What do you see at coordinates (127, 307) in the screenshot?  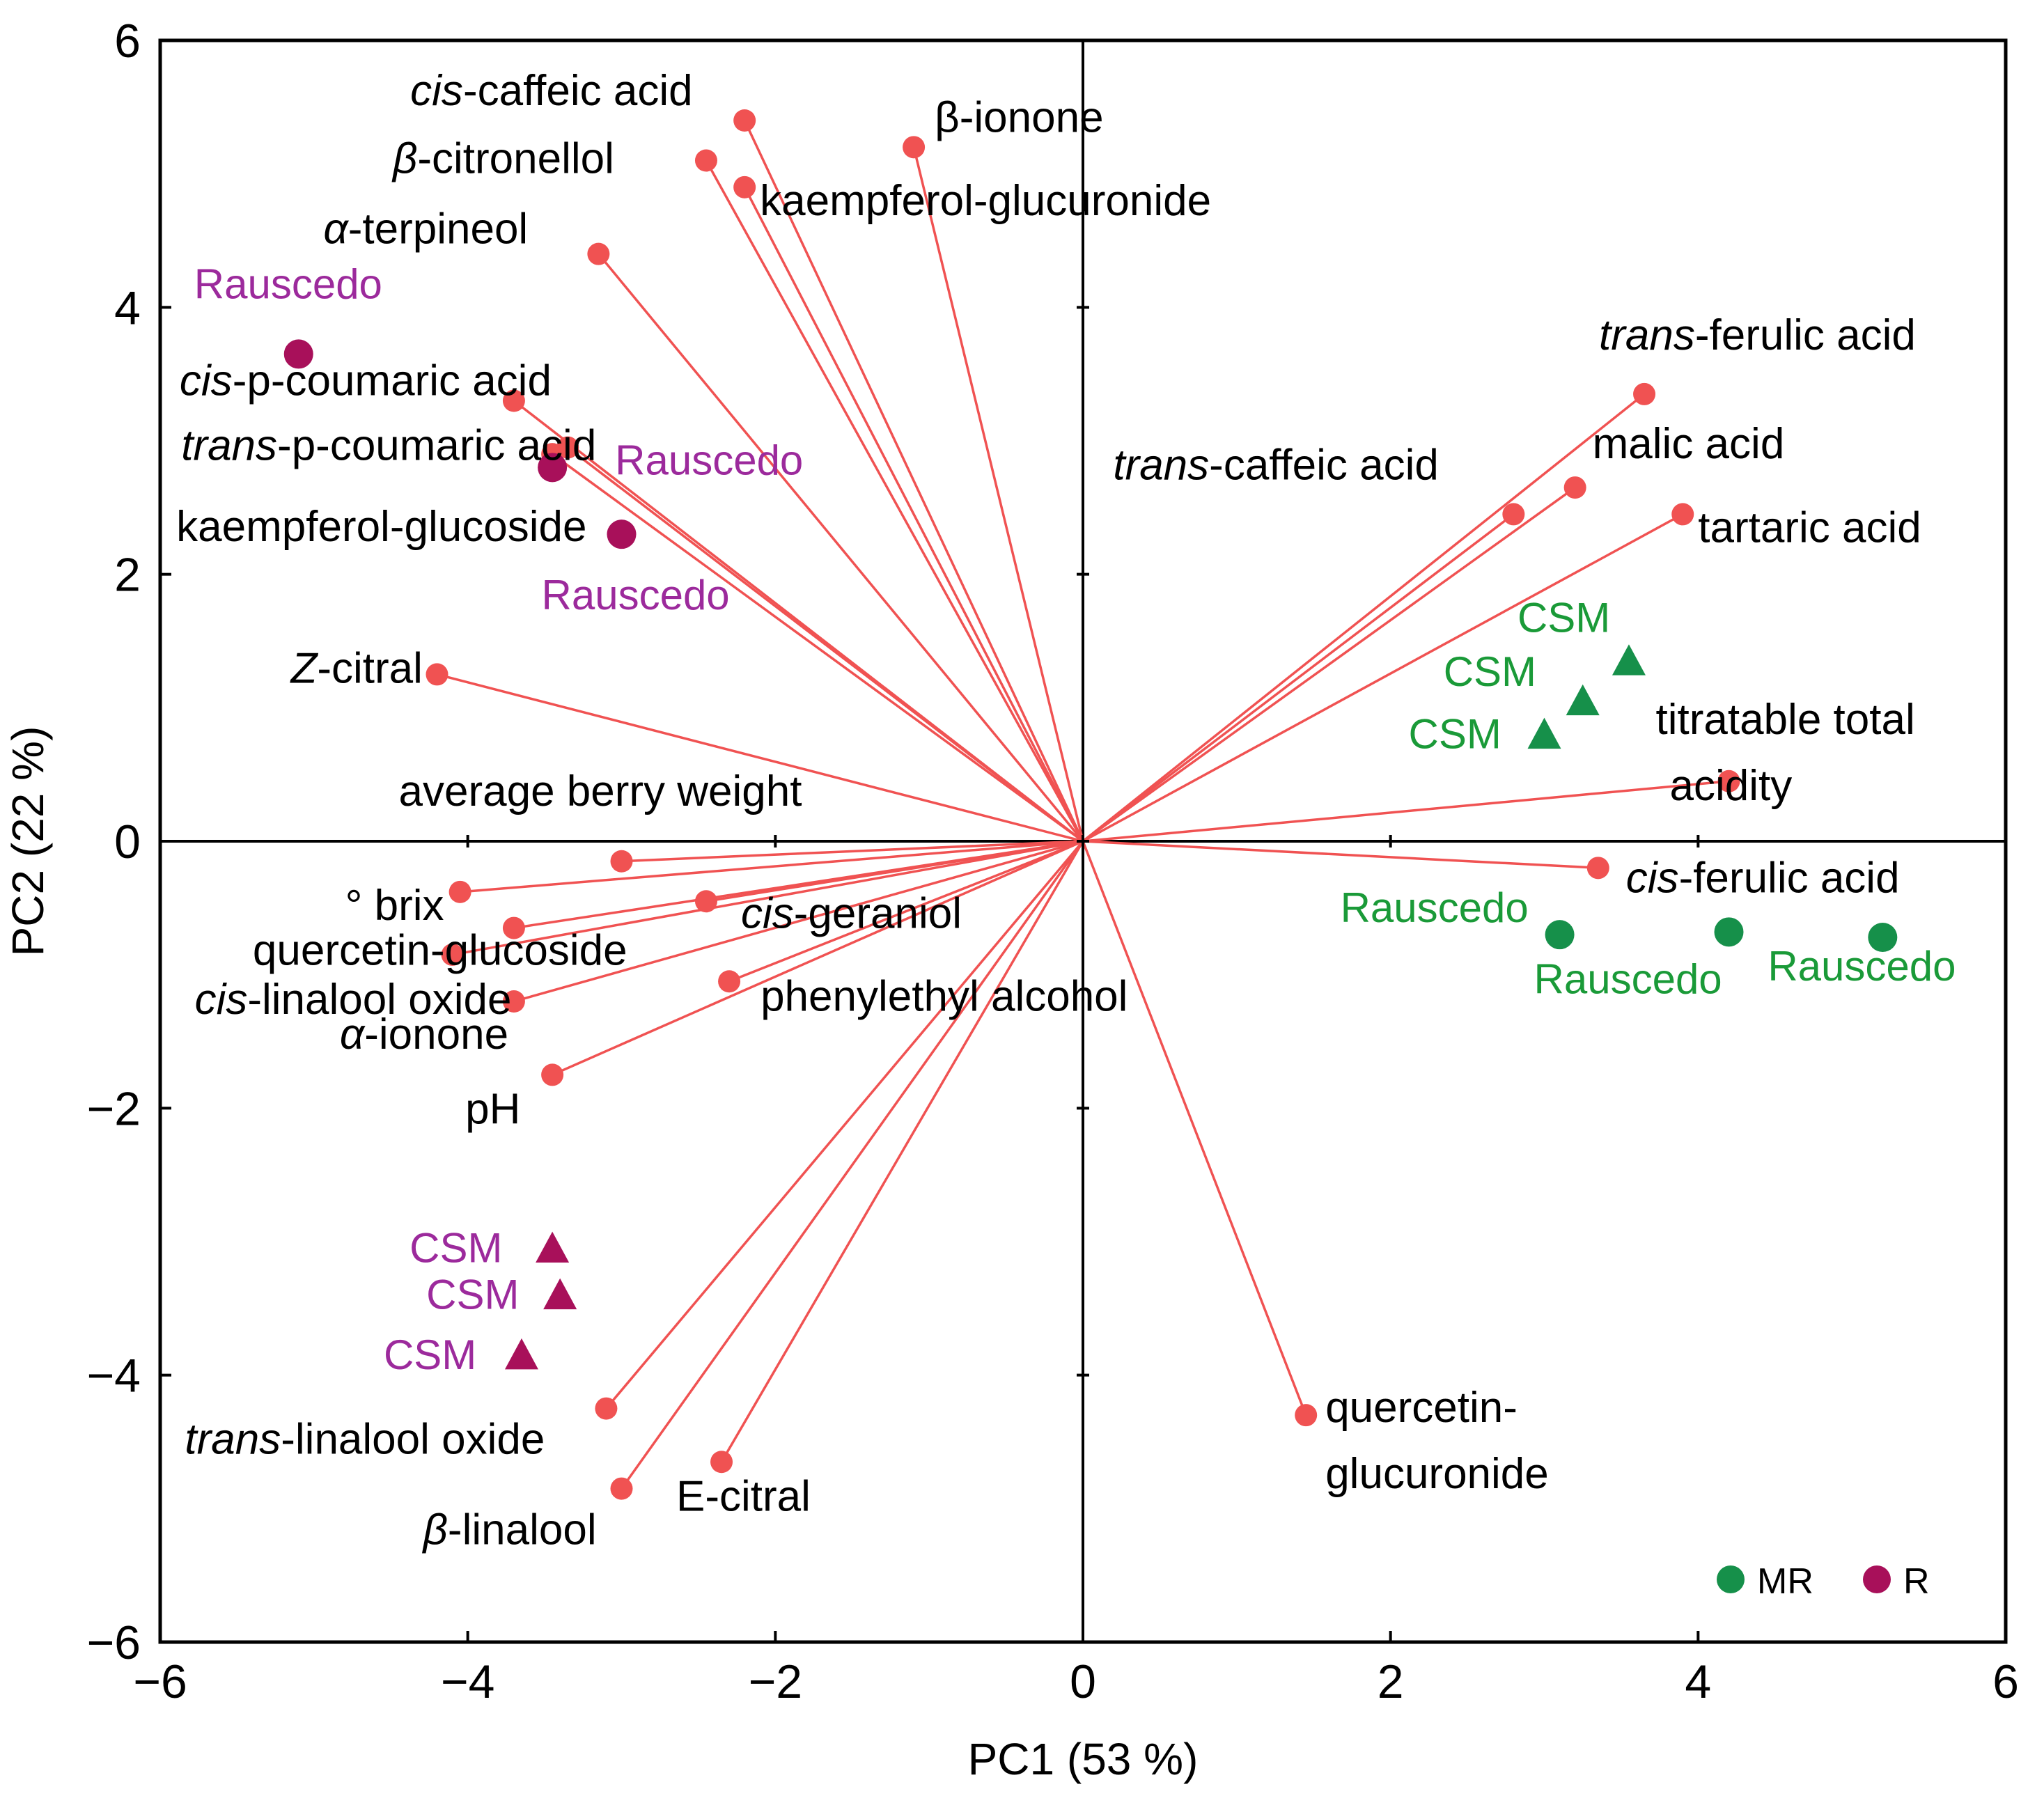 I see `y-tick-label: 4` at bounding box center [127, 307].